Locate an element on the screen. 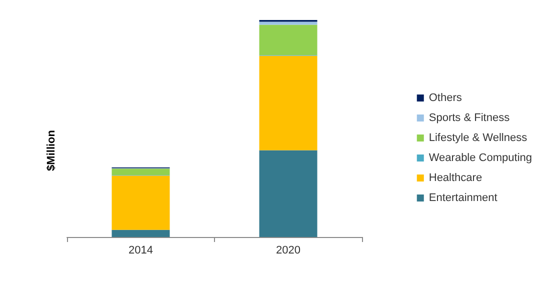 The width and height of the screenshot is (547, 296). x-tick-label: 2014 is located at coordinates (140, 250).